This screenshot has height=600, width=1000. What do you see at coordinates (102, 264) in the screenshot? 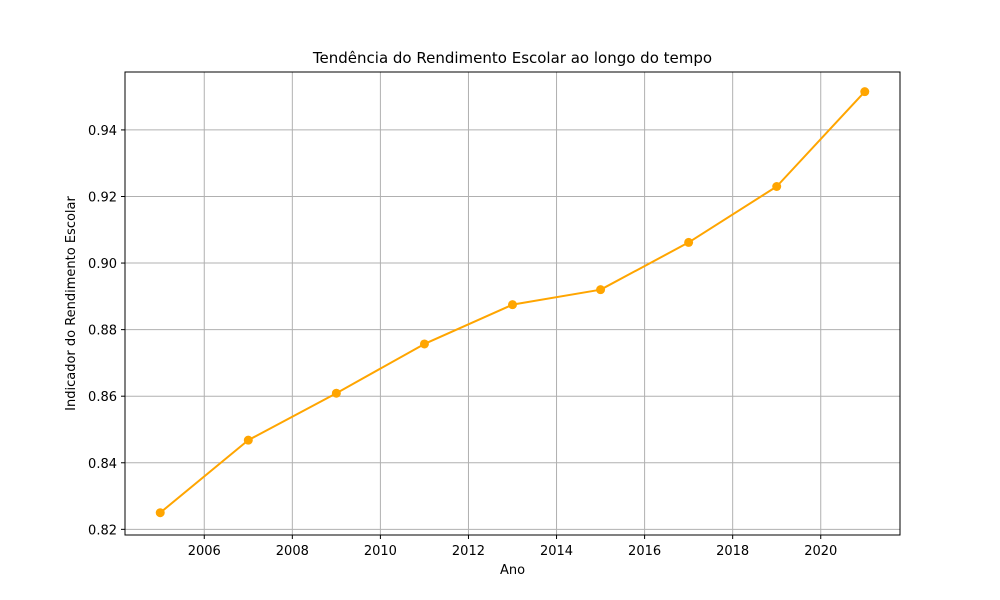
I see `y-tick-label: 0.90` at bounding box center [102, 264].